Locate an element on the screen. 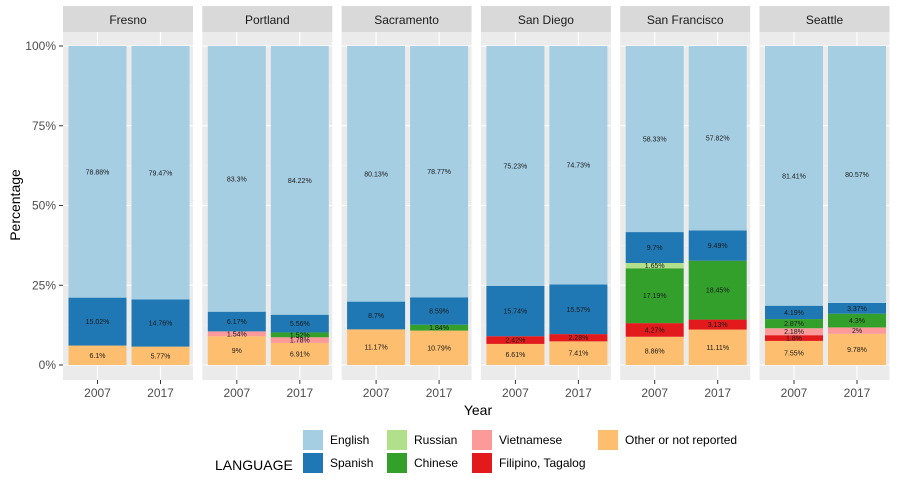  data-label: 79.47% is located at coordinates (161, 173).